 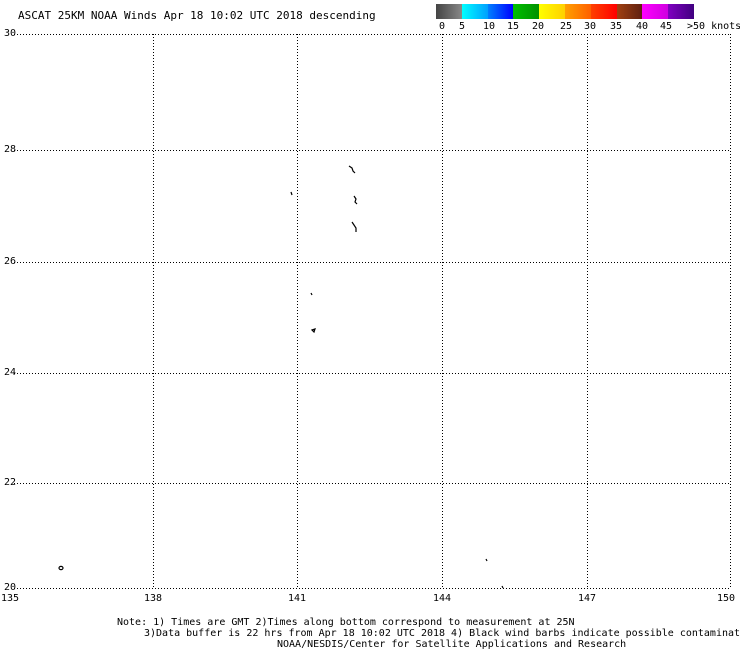 What do you see at coordinates (616, 26) in the screenshot?
I see `colorbar-tick: 35` at bounding box center [616, 26].